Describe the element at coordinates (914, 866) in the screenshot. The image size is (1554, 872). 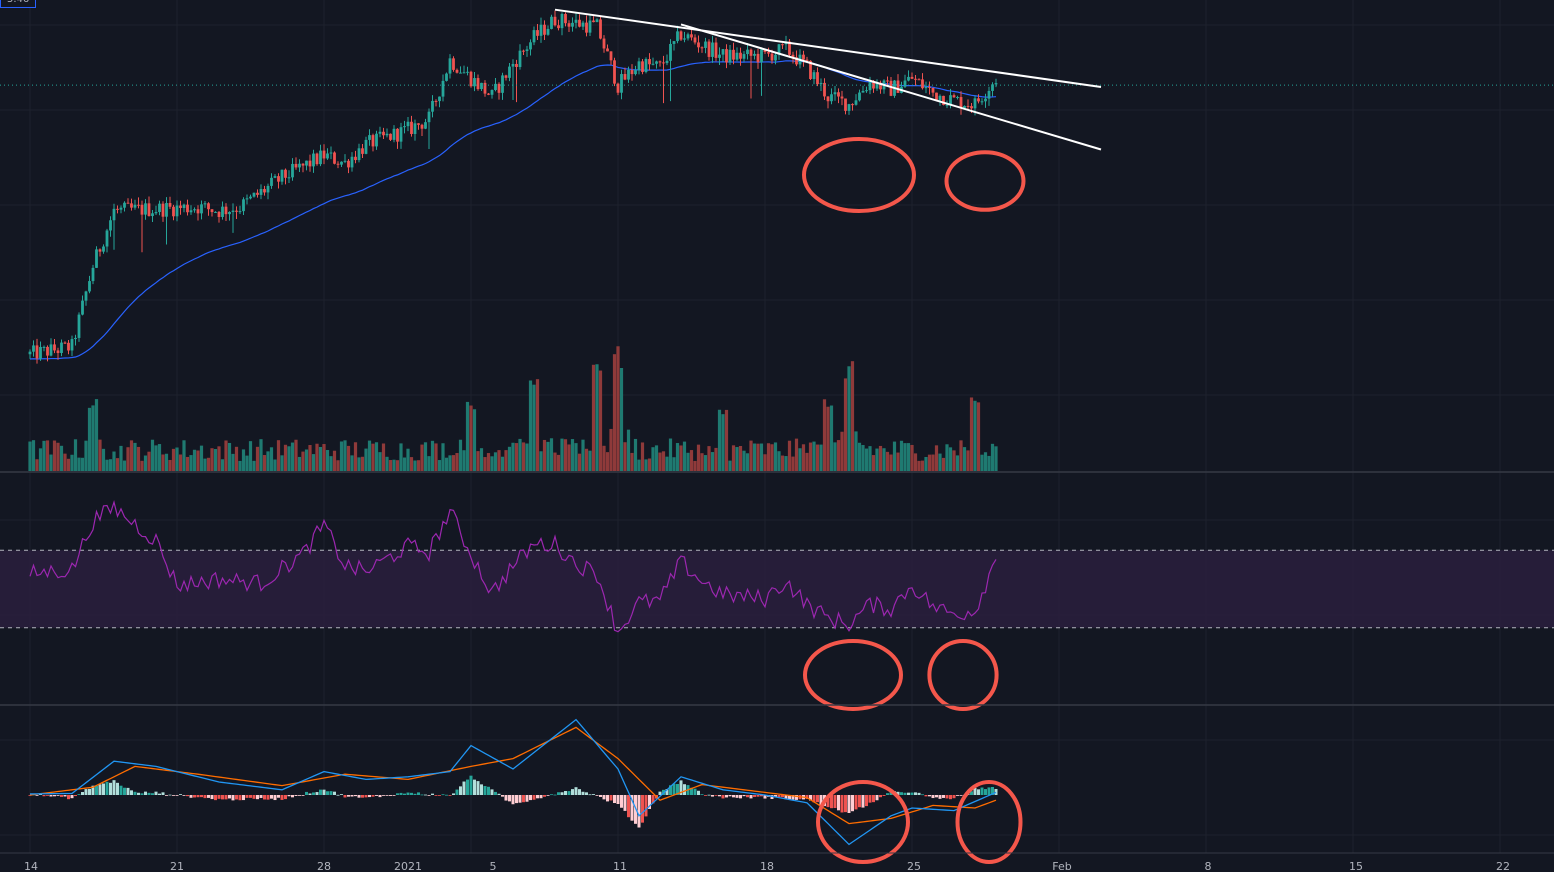
I see `time-axis-label: 25` at that location.